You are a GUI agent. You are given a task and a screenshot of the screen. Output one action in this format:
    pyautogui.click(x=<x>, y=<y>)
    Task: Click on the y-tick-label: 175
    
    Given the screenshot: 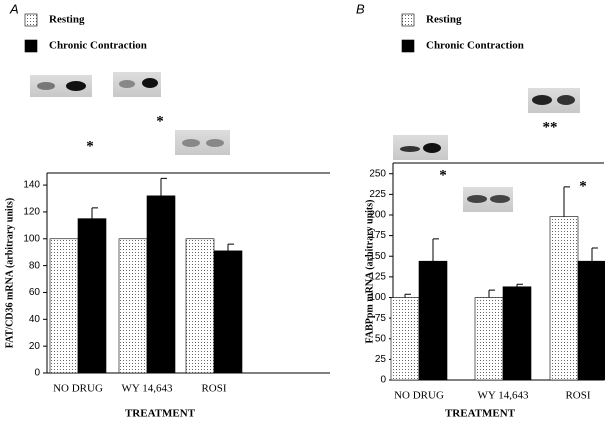 What is the action you would take?
    pyautogui.click(x=377, y=235)
    